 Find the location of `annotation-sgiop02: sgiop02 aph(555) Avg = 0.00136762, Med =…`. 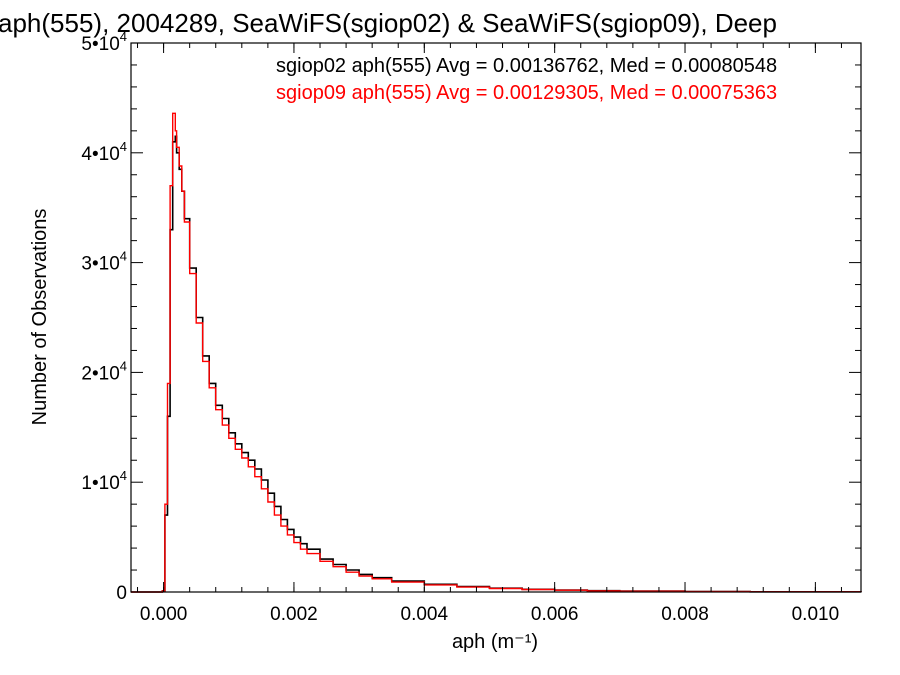

annotation-sgiop02: sgiop02 aph(555) Avg = 0.00136762, Med =… is located at coordinates (526, 66).